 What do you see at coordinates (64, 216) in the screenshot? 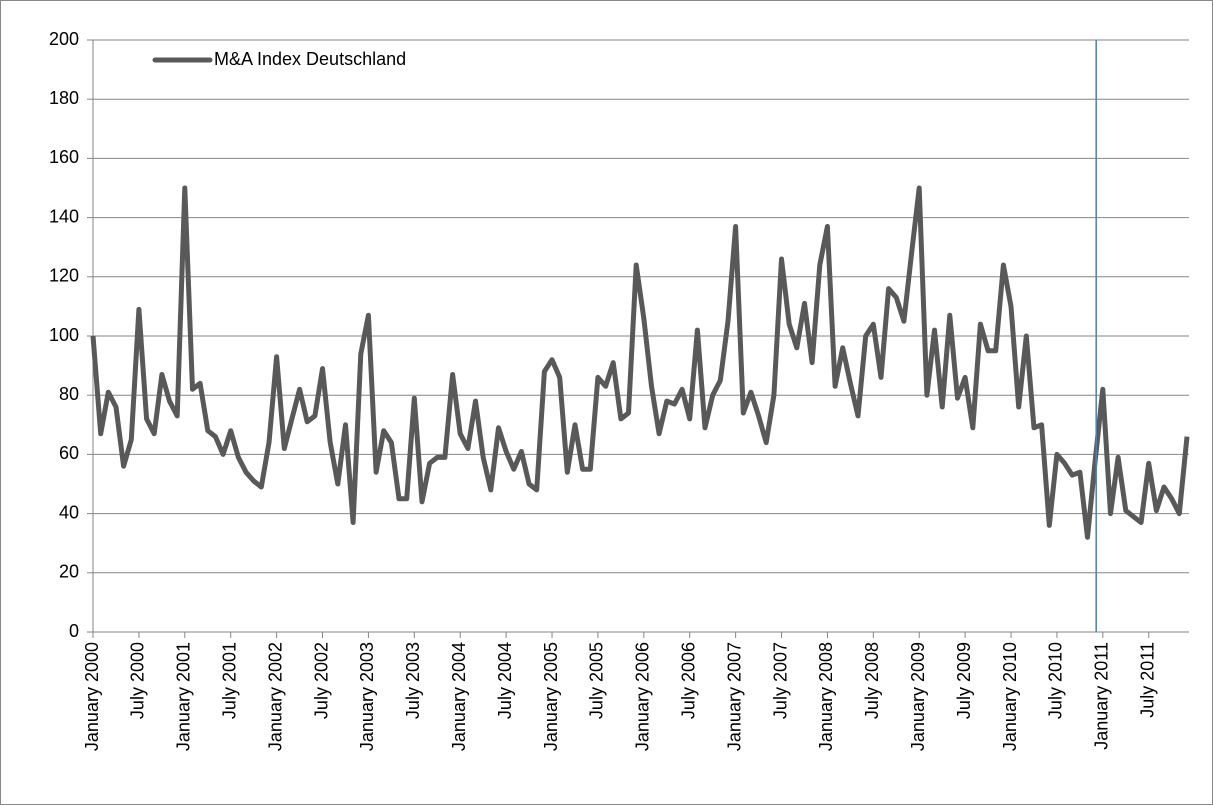
I see `y-tick-label: 140` at bounding box center [64, 216].